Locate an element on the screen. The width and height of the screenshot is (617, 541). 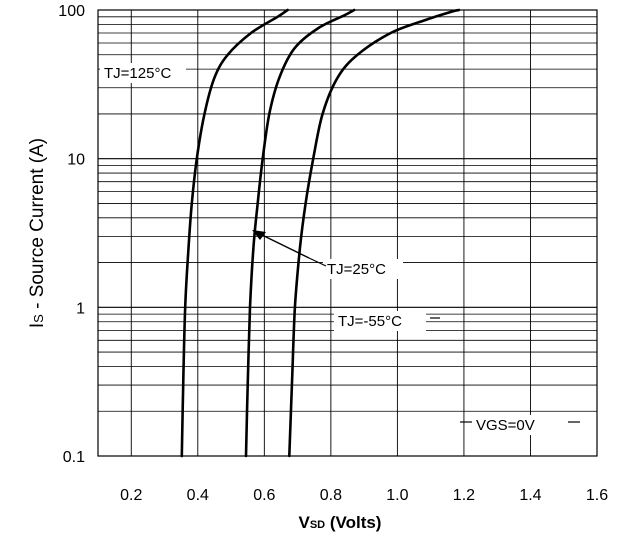
x-tick-label: 0.4 is located at coordinates (198, 495).